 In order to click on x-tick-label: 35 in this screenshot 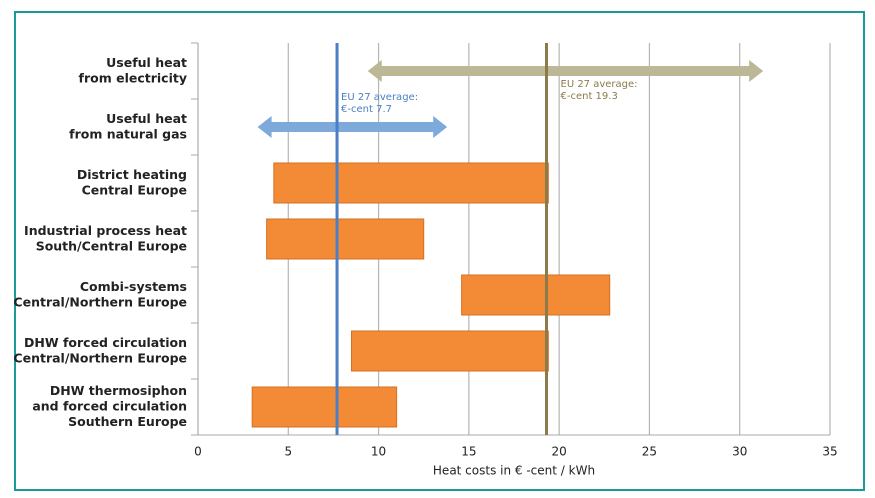, I will do `click(829, 452)`.